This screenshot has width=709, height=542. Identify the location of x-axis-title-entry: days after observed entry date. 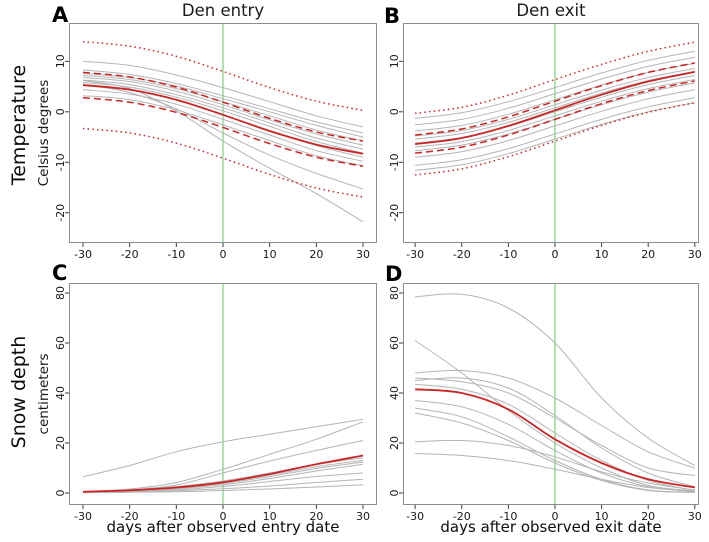
(223, 527).